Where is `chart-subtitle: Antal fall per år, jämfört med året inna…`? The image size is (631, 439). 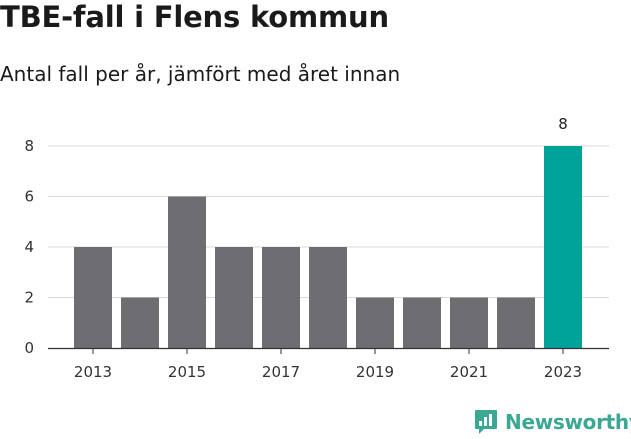
chart-subtitle: Antal fall per år, jämfört med året inna… is located at coordinates (200, 74).